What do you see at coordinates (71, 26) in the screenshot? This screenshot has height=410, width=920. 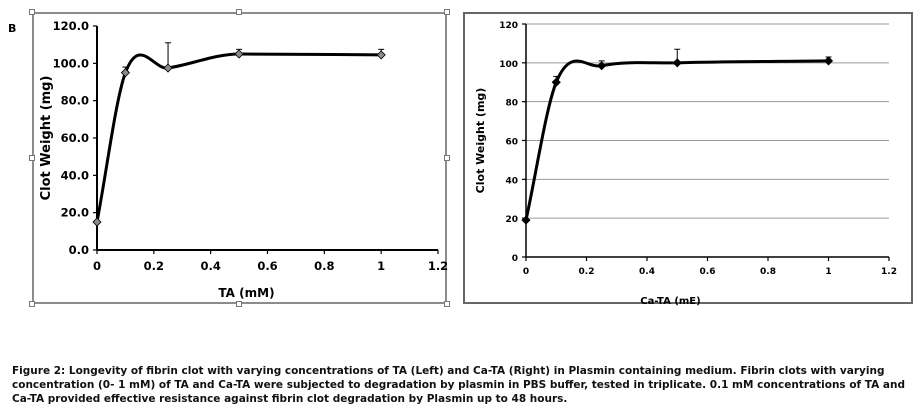 I see `y-tick-label: 120.0` at bounding box center [71, 26].